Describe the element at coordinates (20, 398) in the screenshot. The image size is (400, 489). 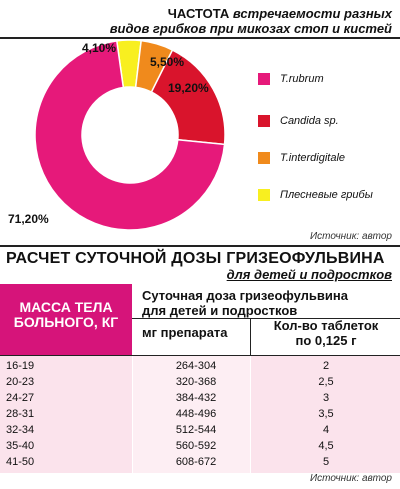
I see `mass-cell: 24-27` at that location.